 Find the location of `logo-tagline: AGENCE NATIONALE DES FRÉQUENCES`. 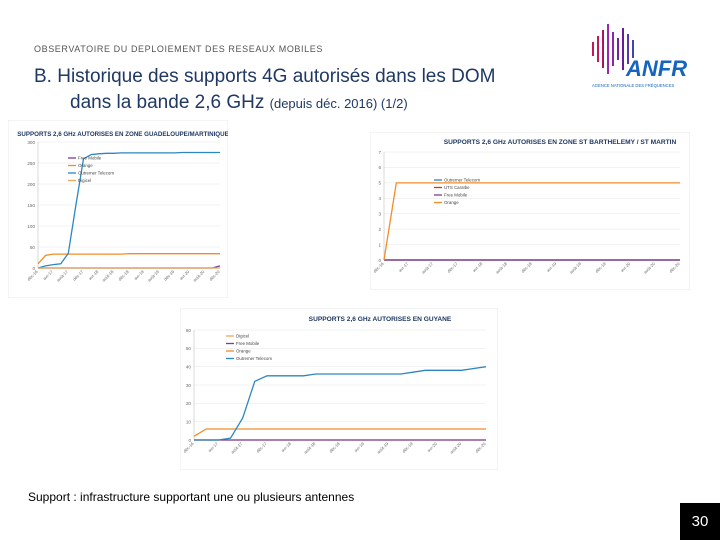

logo-tagline: AGENCE NATIONALE DES FRÉQUENCES is located at coordinates (633, 85).